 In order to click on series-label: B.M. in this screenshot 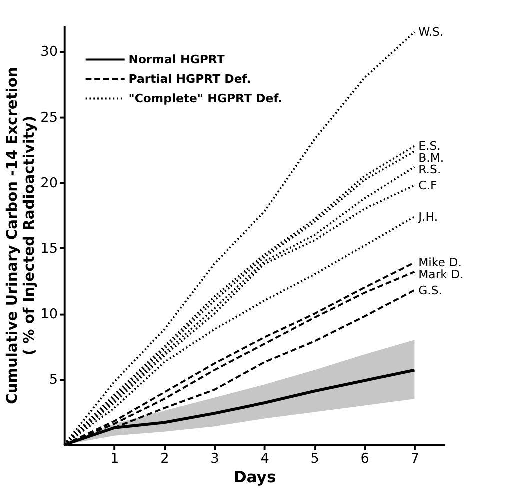, I will do `click(431, 157)`.